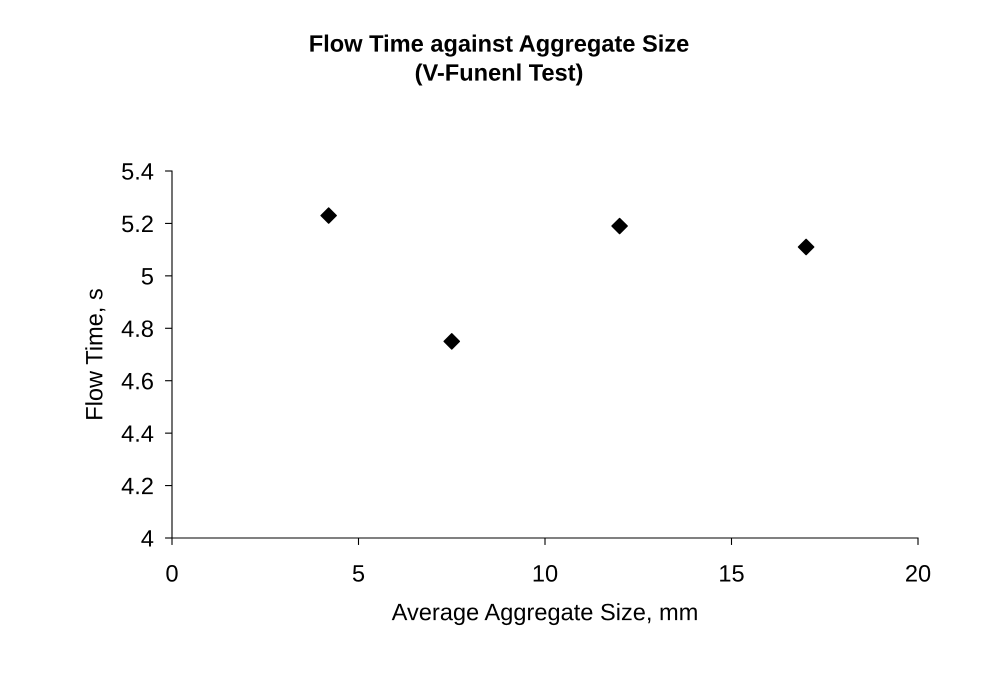  I want to click on y-tick-label: 4.4, so click(138, 433).